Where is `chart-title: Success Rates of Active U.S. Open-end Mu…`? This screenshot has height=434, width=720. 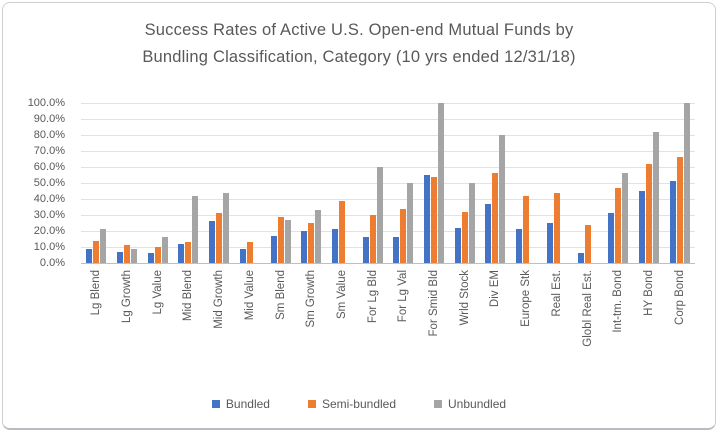
chart-title: Success Rates of Active U.S. Open-end Mu… is located at coordinates (359, 44).